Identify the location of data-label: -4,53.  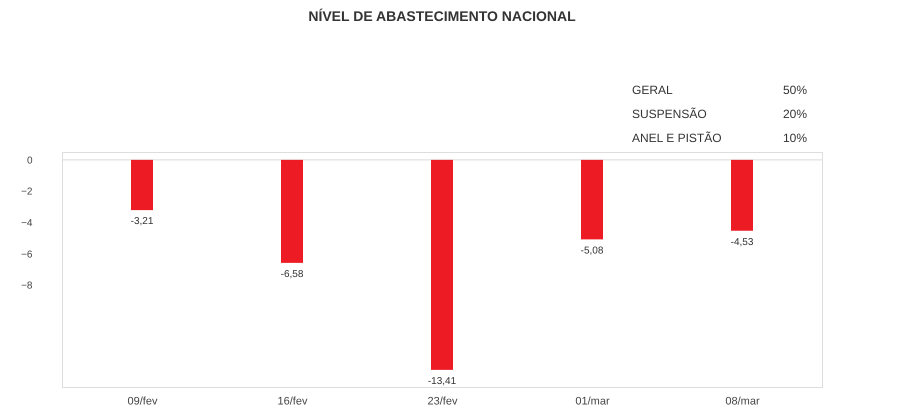
(742, 242).